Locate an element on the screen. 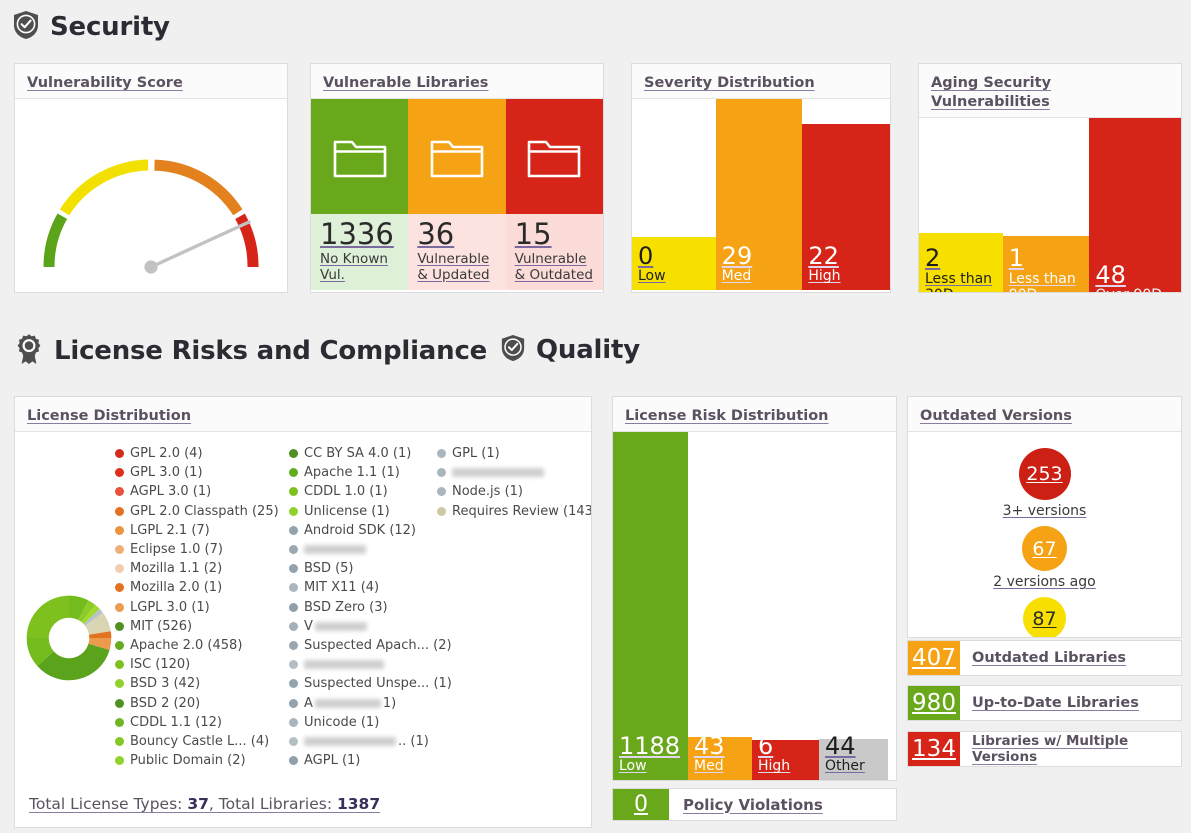 The height and width of the screenshot is (833, 1191). legend-item: Apache 2.0 (458) is located at coordinates (201, 645).